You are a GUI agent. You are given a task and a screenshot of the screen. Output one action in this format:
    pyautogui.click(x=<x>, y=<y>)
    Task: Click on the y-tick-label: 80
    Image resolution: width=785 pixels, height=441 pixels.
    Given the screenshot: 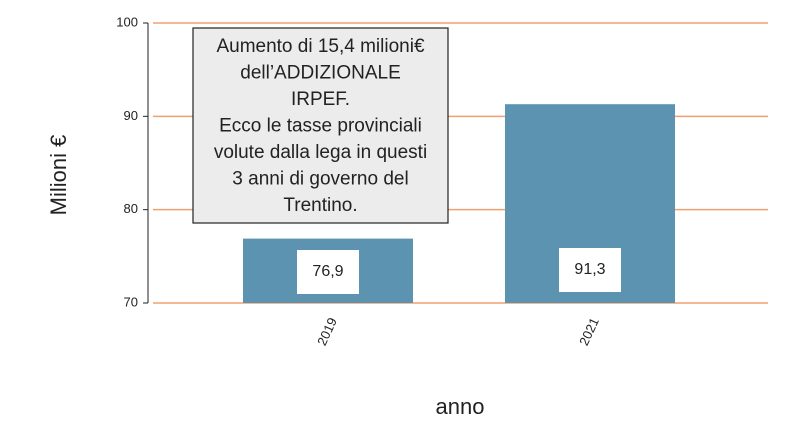 What is the action you would take?
    pyautogui.click(x=131, y=208)
    